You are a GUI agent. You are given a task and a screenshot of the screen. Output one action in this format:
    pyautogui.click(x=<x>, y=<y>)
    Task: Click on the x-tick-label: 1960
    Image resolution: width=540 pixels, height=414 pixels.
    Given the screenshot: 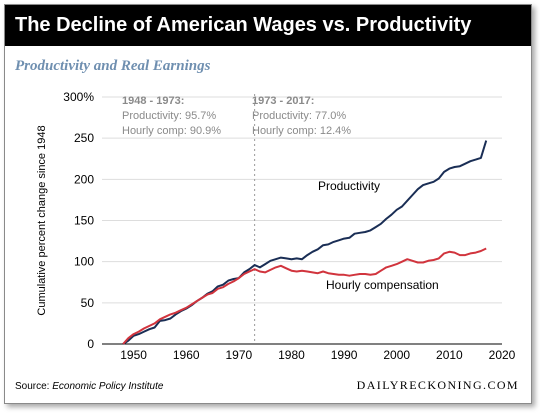 What is the action you would take?
    pyautogui.click(x=186, y=355)
    